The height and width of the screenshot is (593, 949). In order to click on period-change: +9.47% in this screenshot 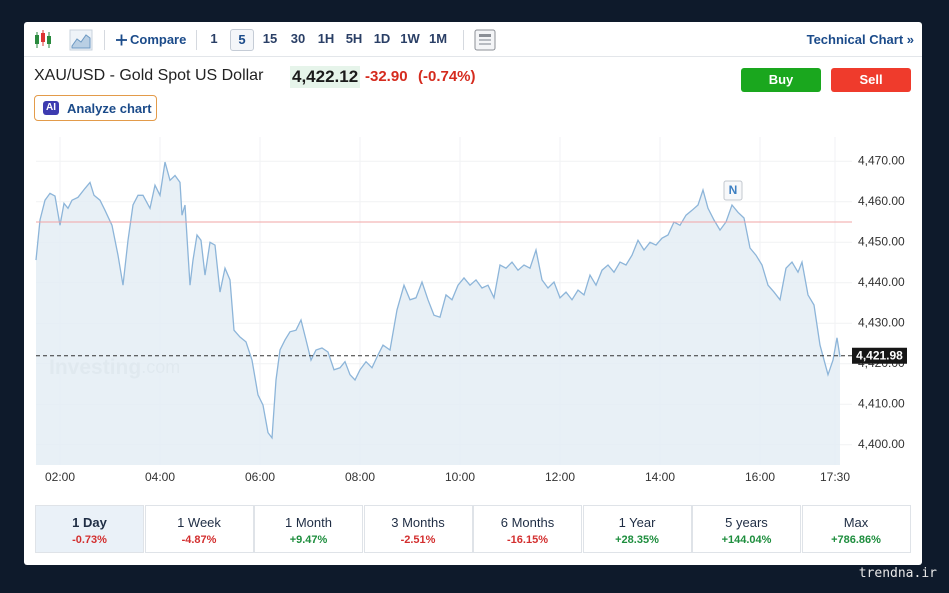, I will do `click(308, 540)`.